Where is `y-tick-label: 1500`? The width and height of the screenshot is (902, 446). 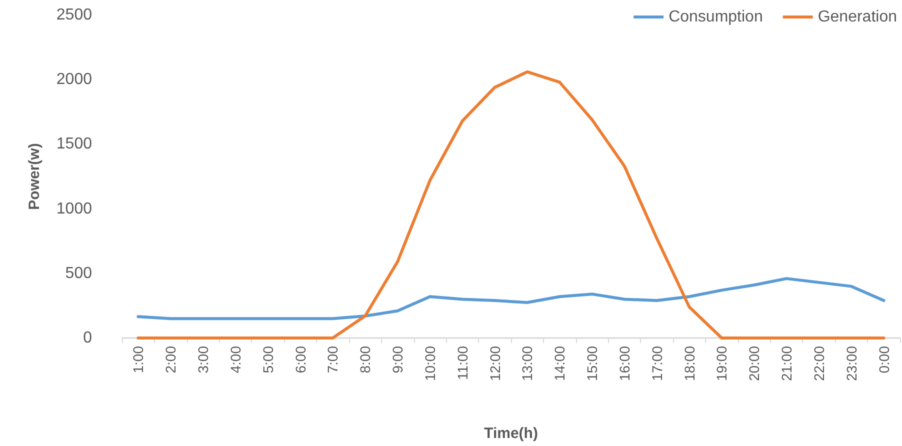
y-tick-label: 1500 is located at coordinates (74, 144).